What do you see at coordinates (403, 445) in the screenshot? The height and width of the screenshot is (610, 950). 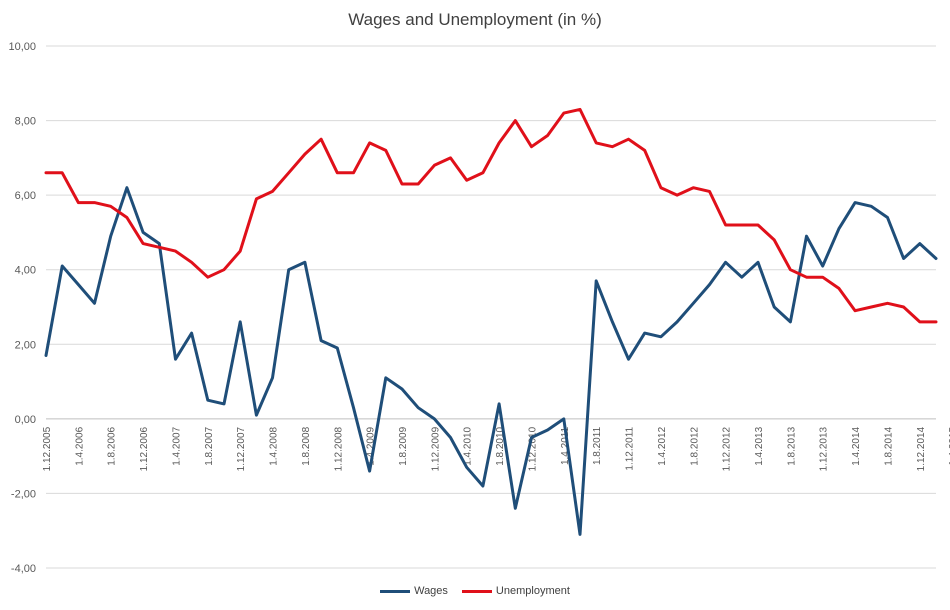 I see `x-tick-label: 1.8.2009` at bounding box center [403, 445].